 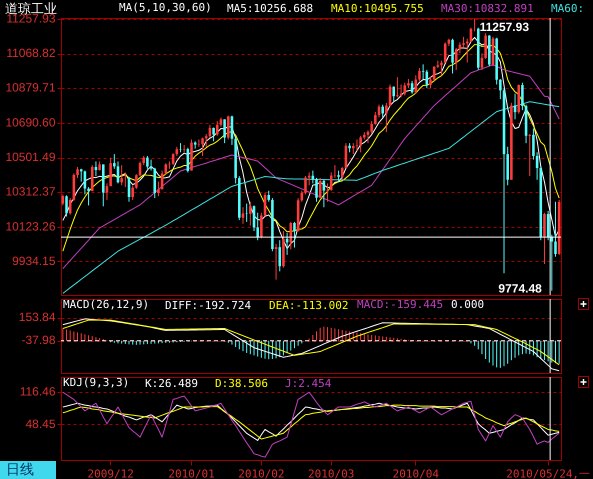 I want to click on x-tick-label: 2010/02, so click(x=261, y=473).